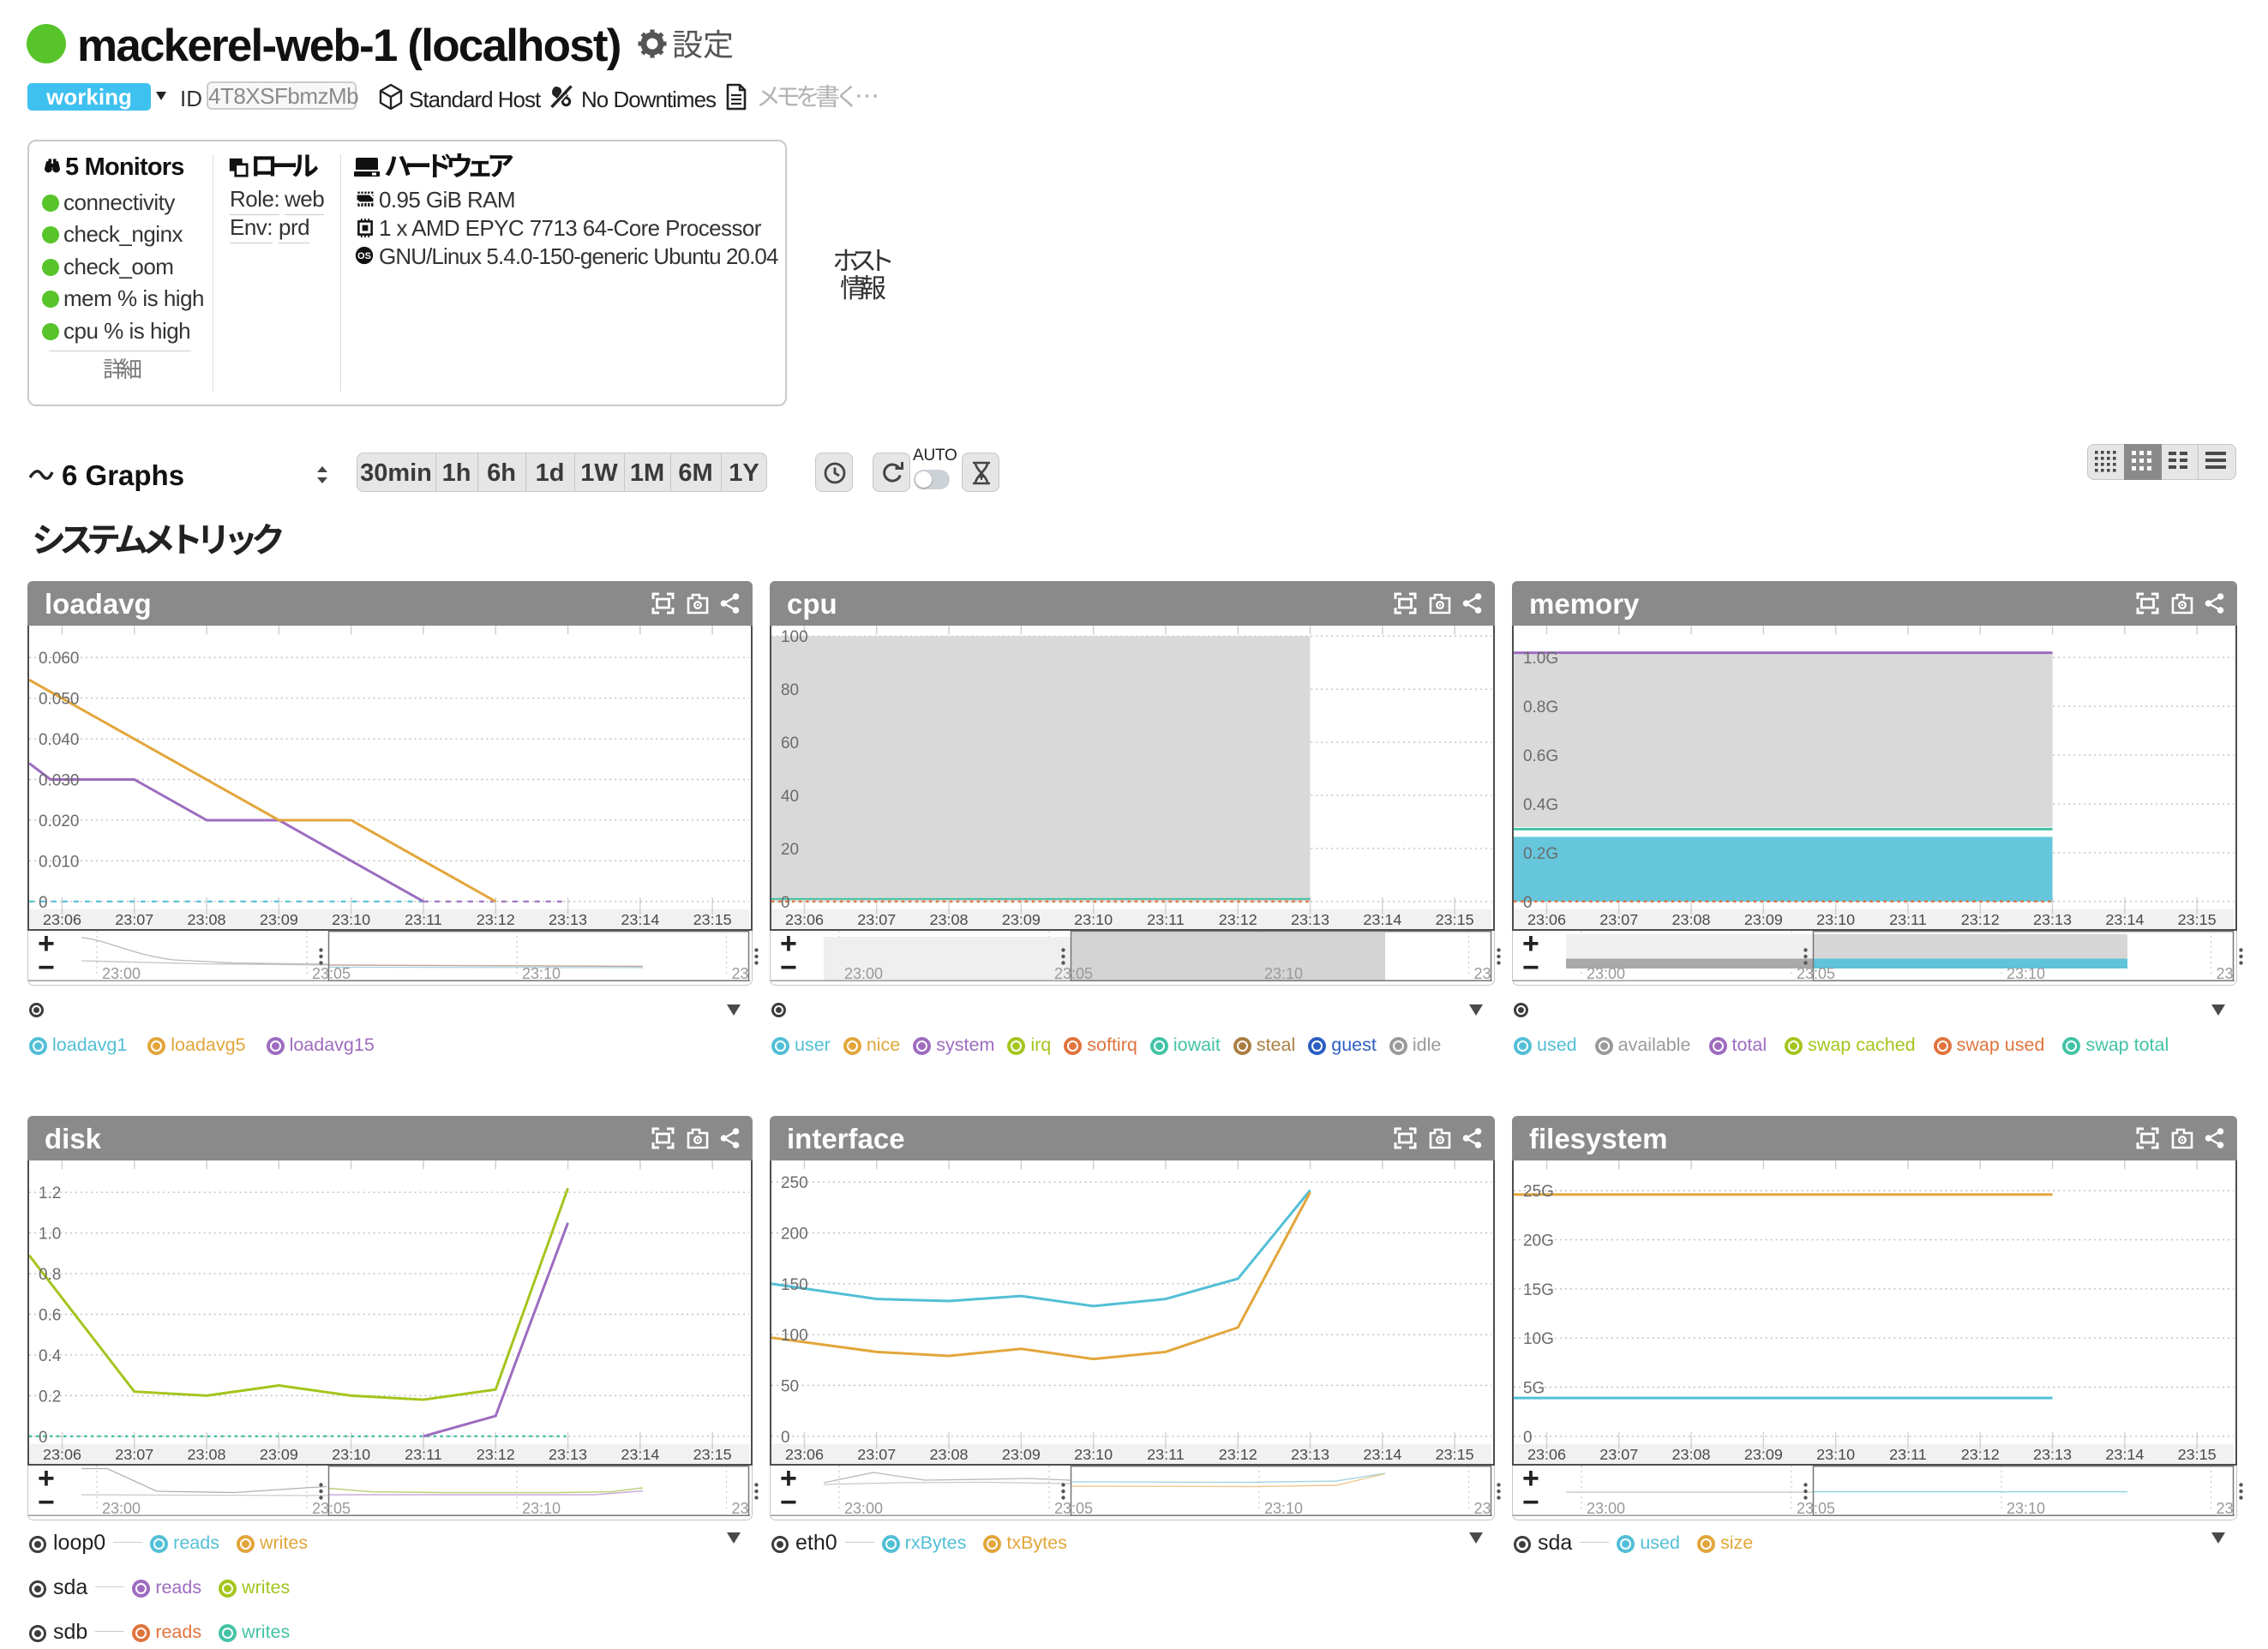  What do you see at coordinates (794, 1285) in the screenshot?
I see `svg-text: 150` at bounding box center [794, 1285].